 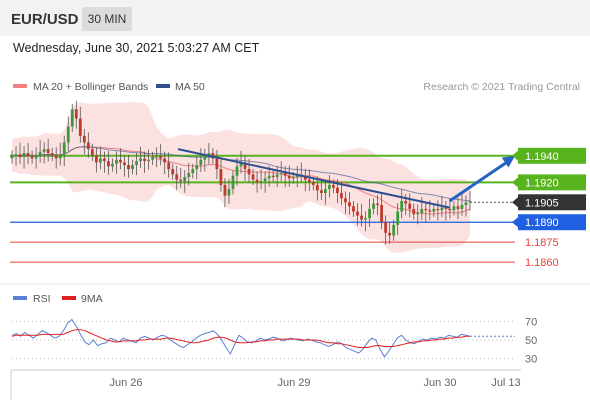 What do you see at coordinates (190, 87) in the screenshot?
I see `ma50-legend-label: MA 50` at bounding box center [190, 87].